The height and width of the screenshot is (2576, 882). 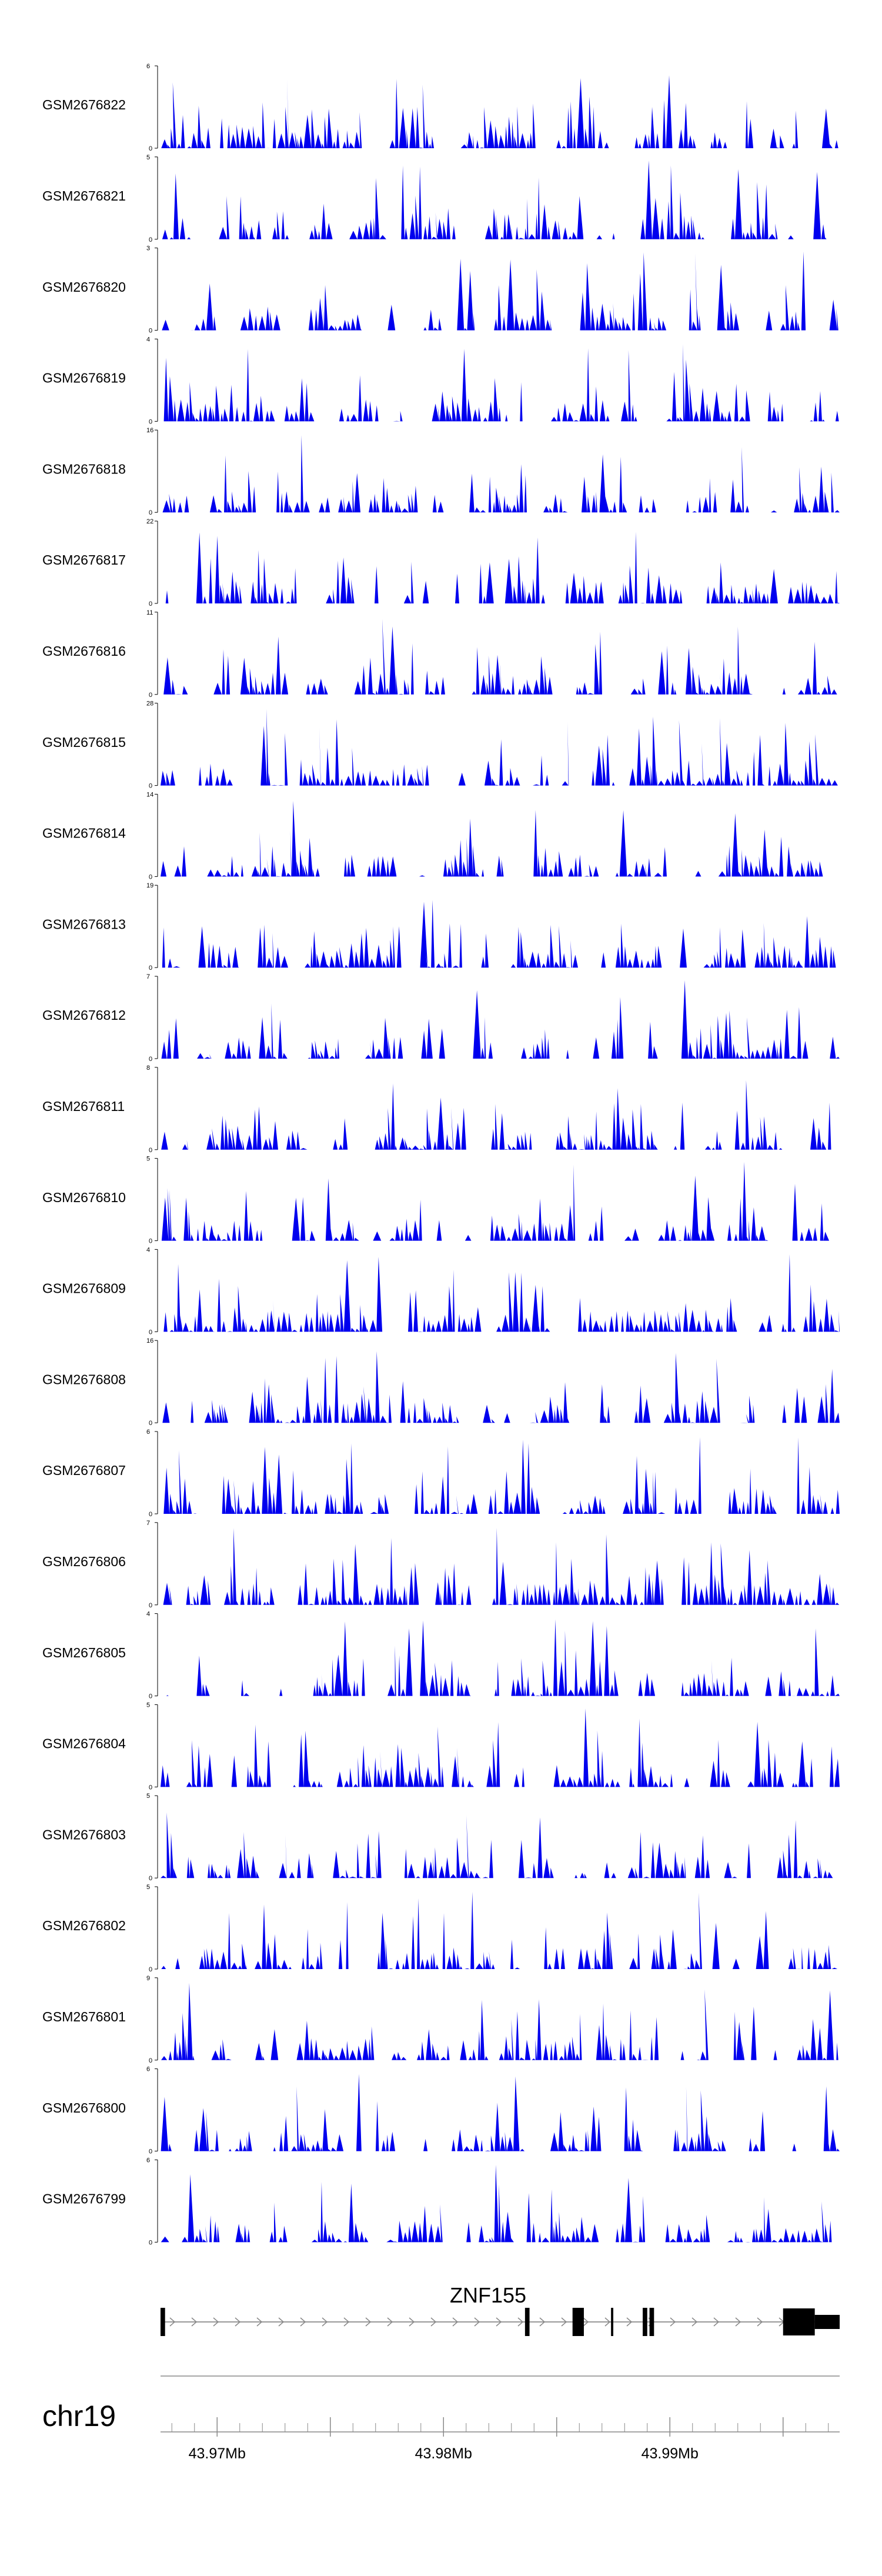 What do you see at coordinates (84, 468) in the screenshot?
I see `track-label: GSM2676818` at bounding box center [84, 468].